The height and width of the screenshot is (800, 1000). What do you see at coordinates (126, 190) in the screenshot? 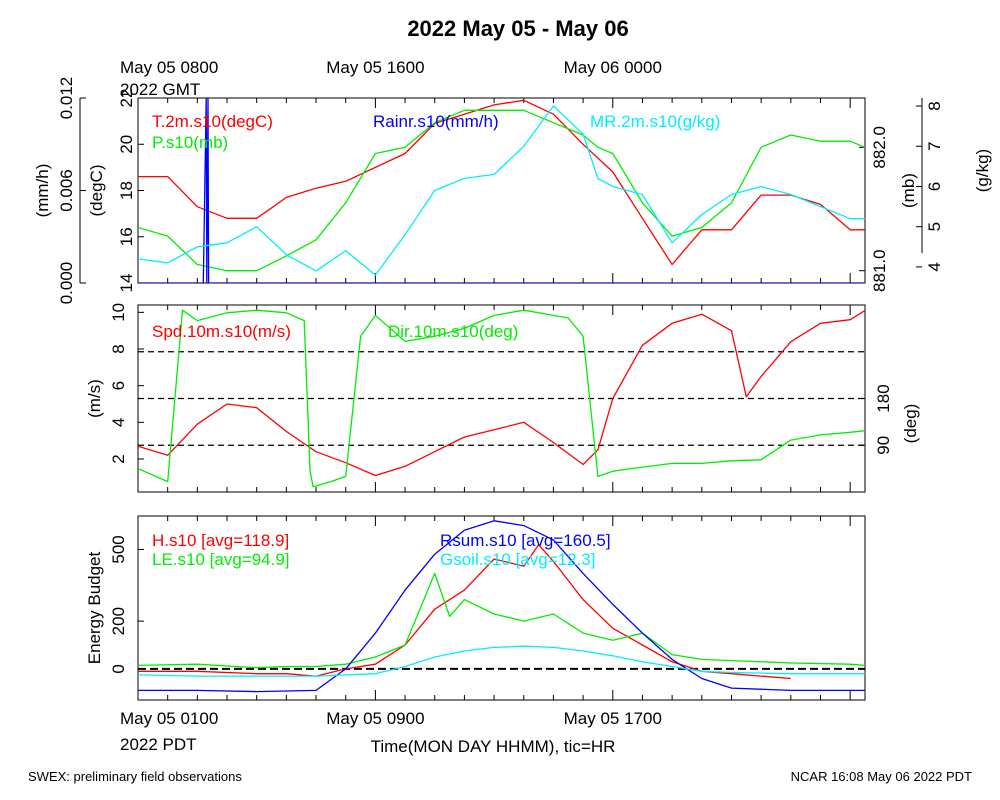
I see `y-tick-label: 18` at bounding box center [126, 190].